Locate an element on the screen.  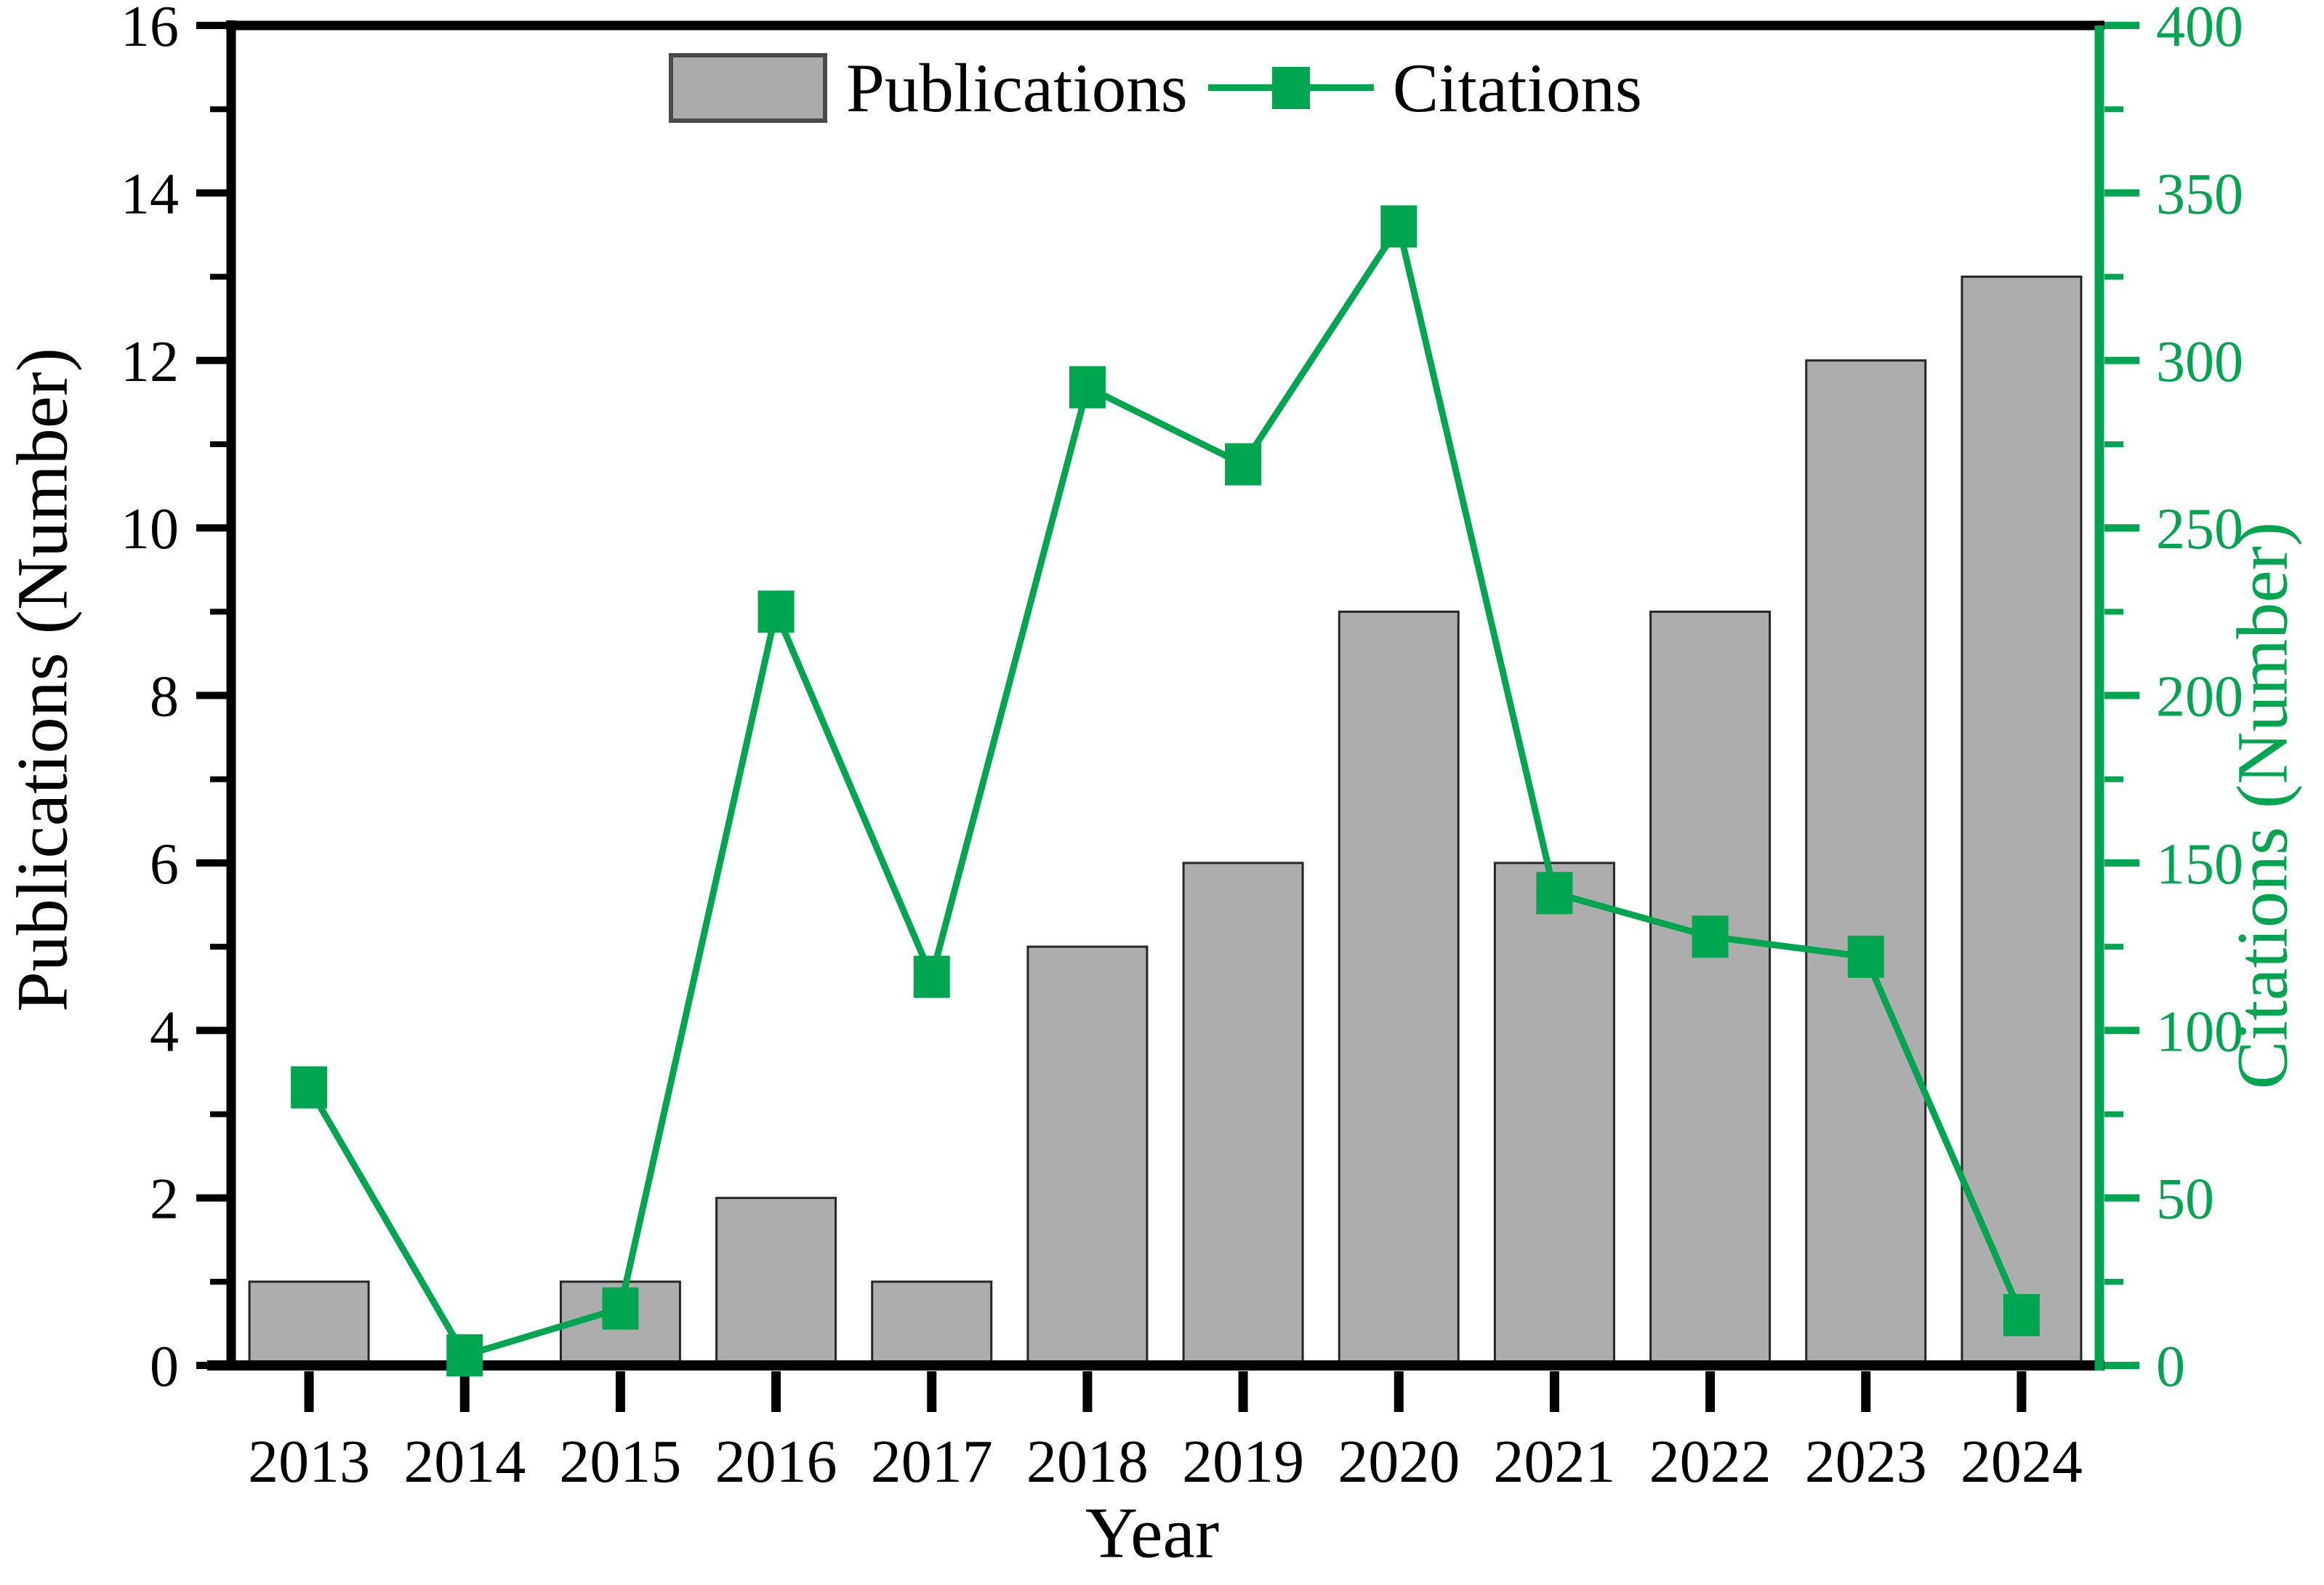
citations-marker-2018 is located at coordinates (1087, 388).